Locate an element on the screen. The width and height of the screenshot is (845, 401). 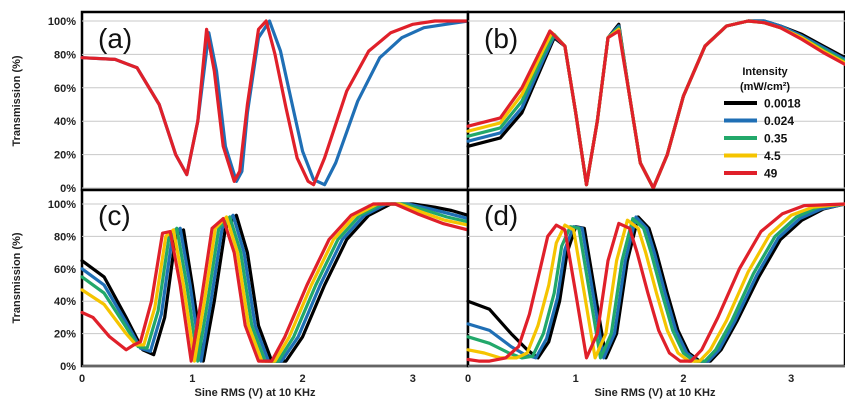
legend-title-line2: (mW/cm²) is located at coordinates (765, 87).